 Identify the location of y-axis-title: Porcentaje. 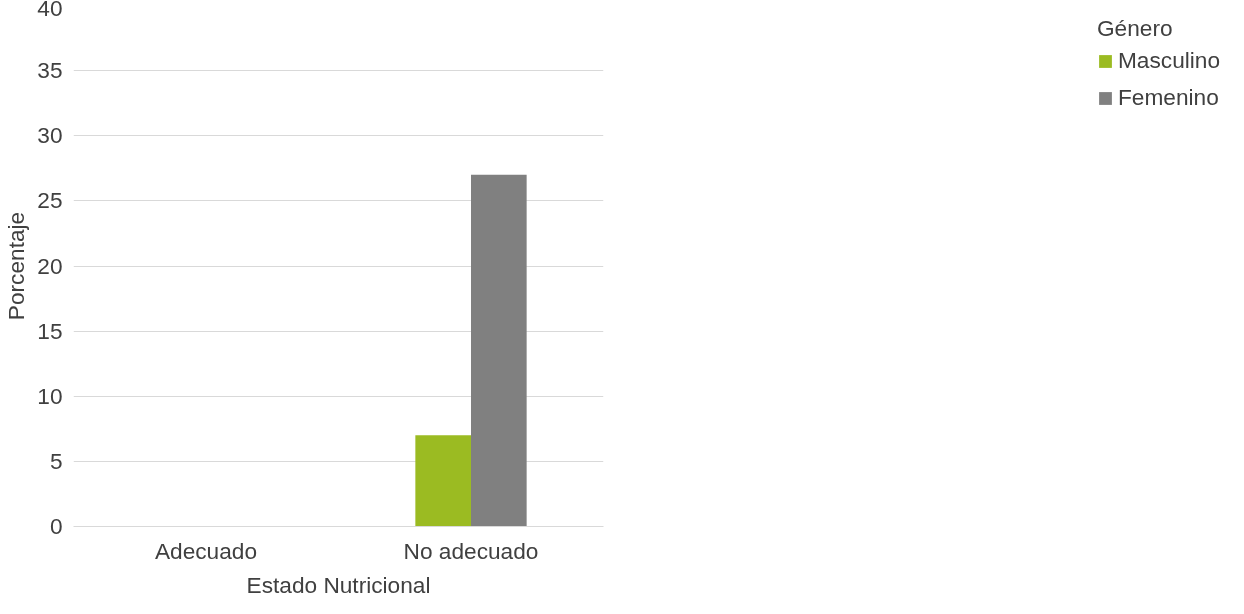
(16, 266).